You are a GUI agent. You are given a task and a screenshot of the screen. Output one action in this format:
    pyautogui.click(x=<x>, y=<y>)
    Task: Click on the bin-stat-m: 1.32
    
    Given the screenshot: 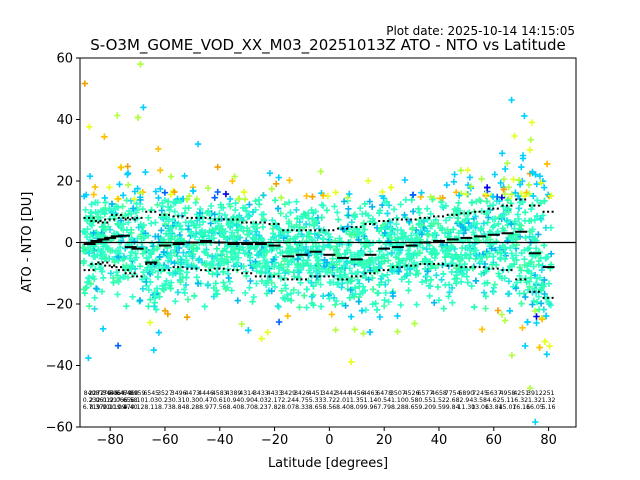 What is the action you would take?
    pyautogui.click(x=535, y=400)
    